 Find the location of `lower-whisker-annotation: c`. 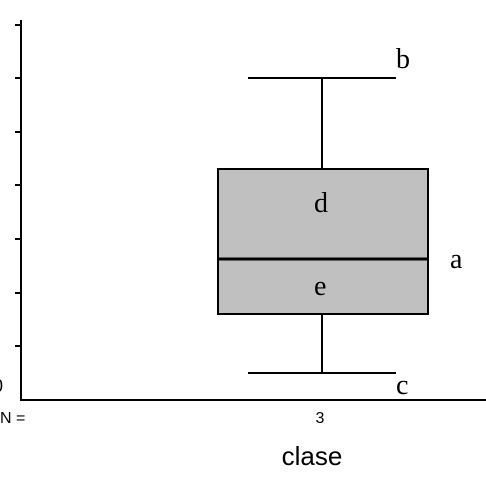

lower-whisker-annotation: c is located at coordinates (402, 385).